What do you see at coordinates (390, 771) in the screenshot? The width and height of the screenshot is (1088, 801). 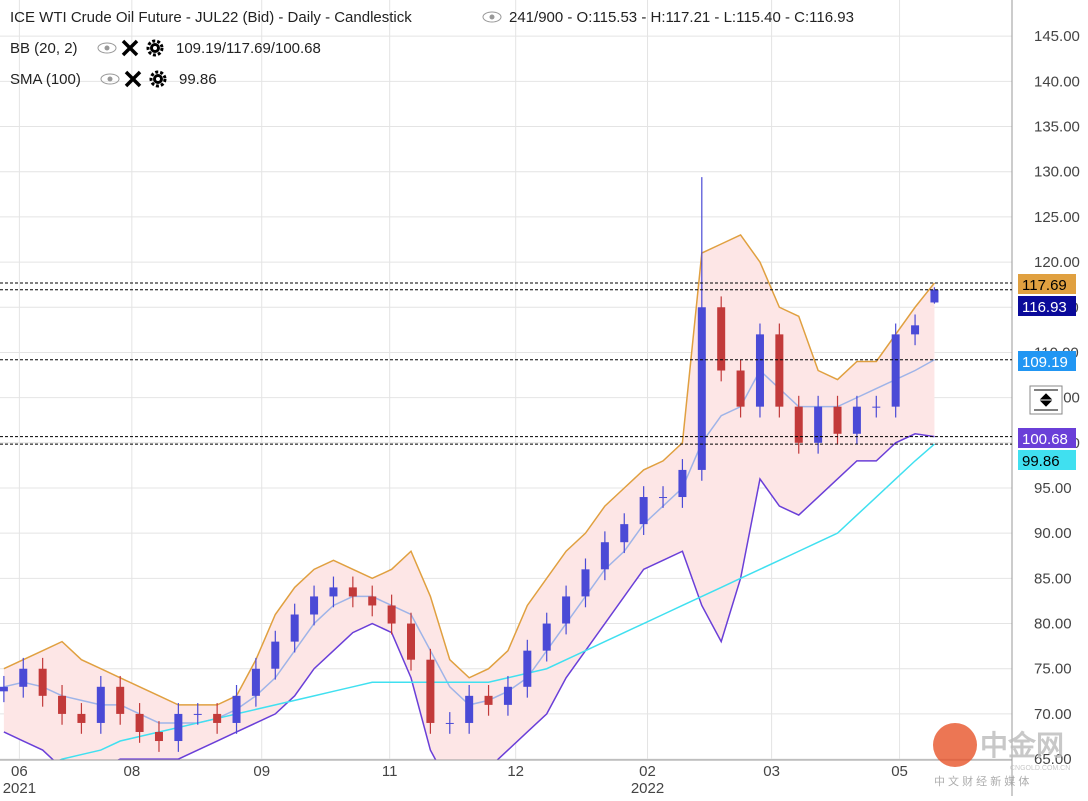 I see `x-tick-label: 11` at bounding box center [390, 771].